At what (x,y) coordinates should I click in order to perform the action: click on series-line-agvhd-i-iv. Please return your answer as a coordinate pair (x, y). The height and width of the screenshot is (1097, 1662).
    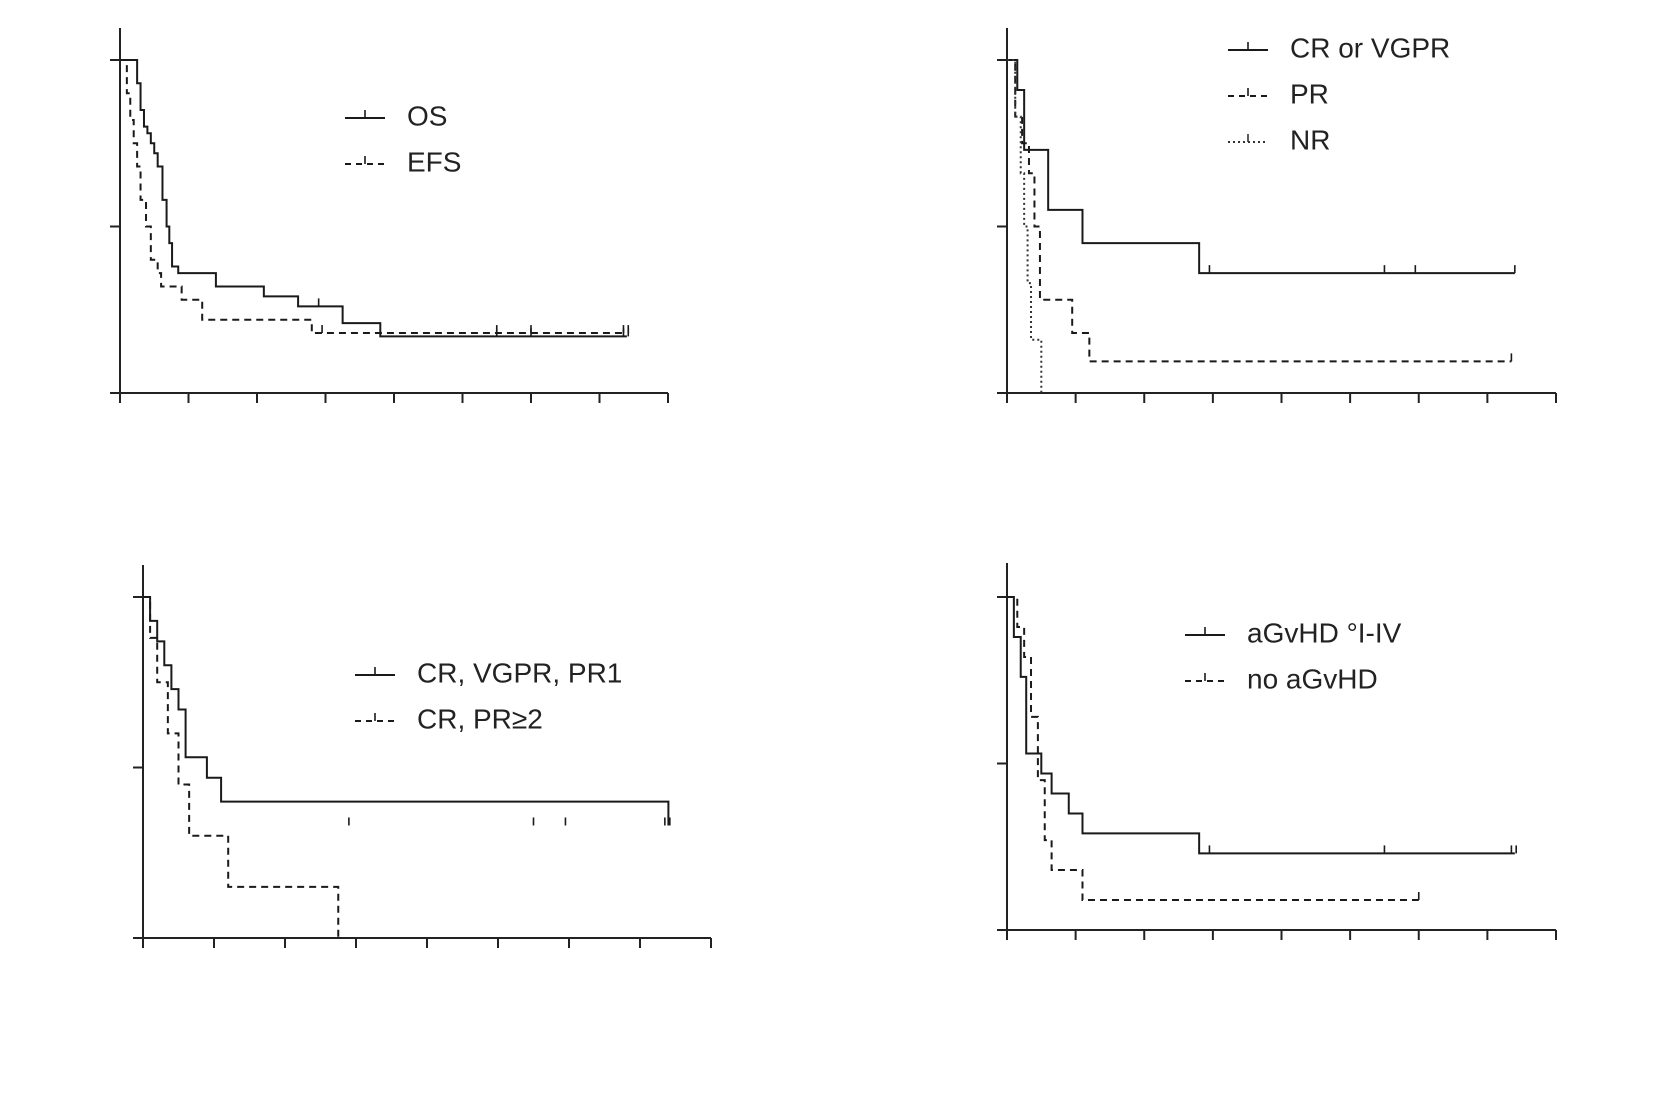
    Looking at the image, I should click on (1261, 725).